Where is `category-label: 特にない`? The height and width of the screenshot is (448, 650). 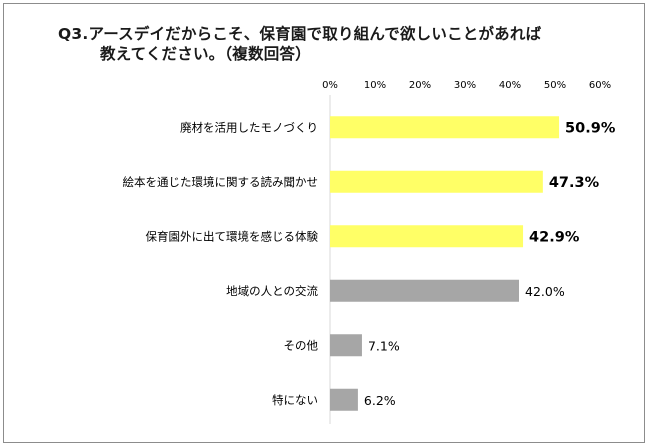
category-label: 特にない is located at coordinates (295, 400).